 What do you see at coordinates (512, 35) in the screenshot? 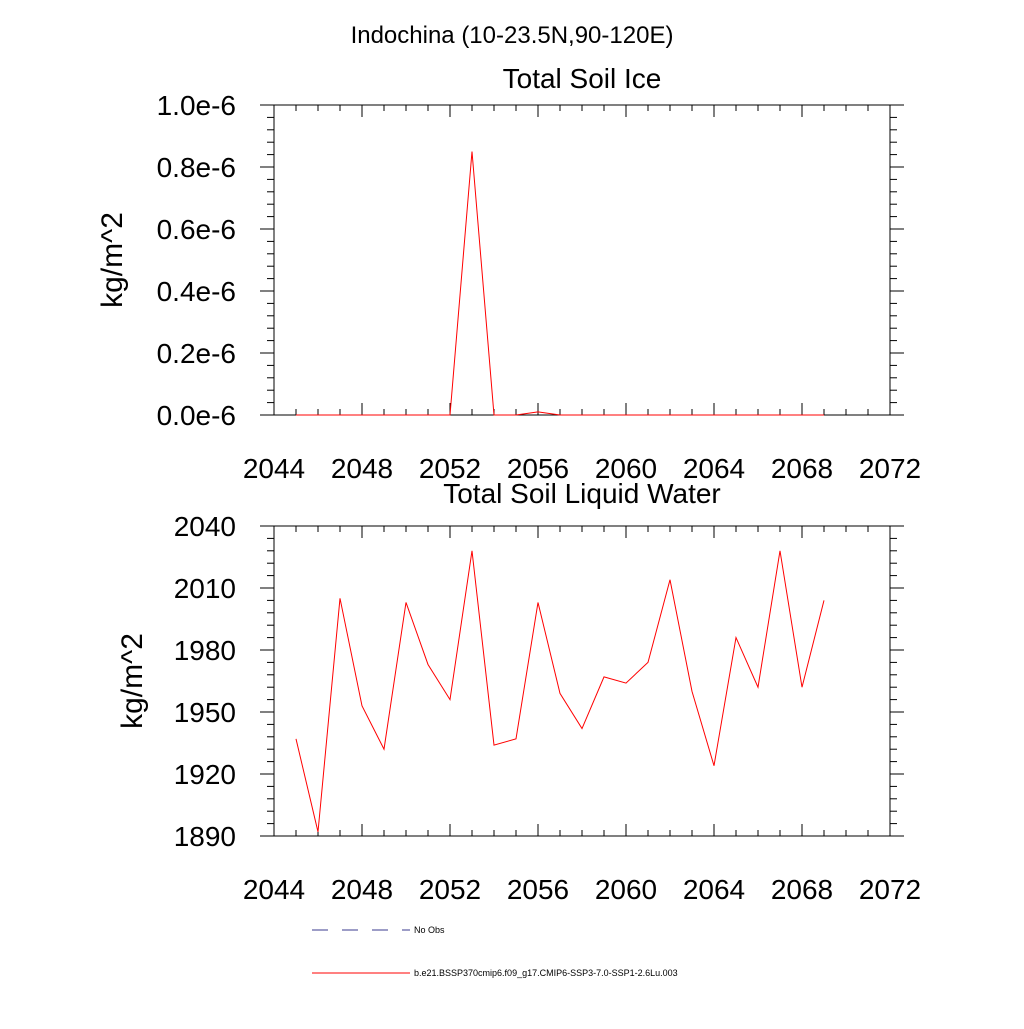
I see `figure-title: Indochina (10-23.5N,90-120E)` at bounding box center [512, 35].